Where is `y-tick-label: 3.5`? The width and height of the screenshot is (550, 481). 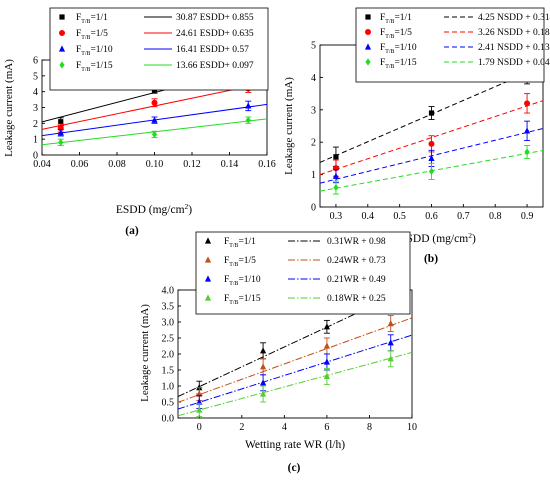 y-tick-label: 3.5 is located at coordinates (168, 307).